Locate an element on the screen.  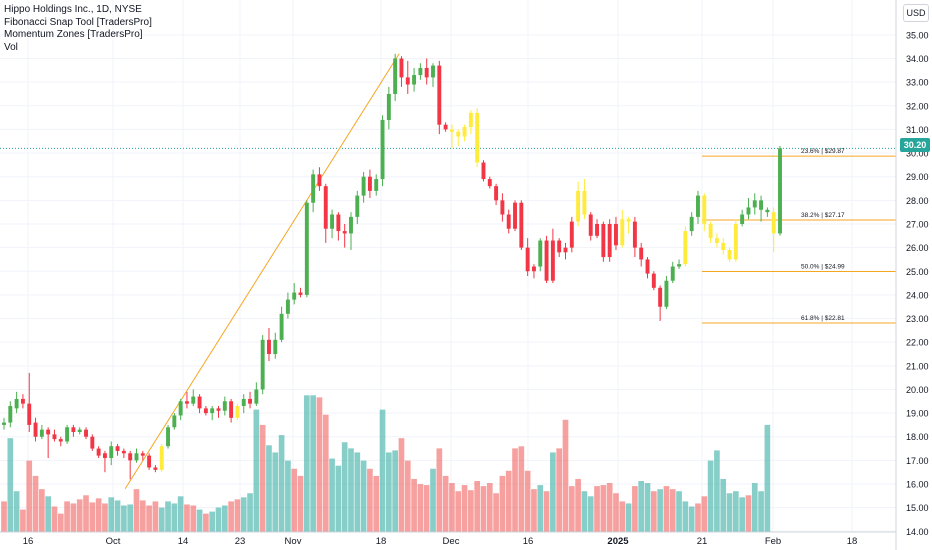
symbol-title: Hippo Holdings Inc., 1D, NYSE is located at coordinates (73, 9).